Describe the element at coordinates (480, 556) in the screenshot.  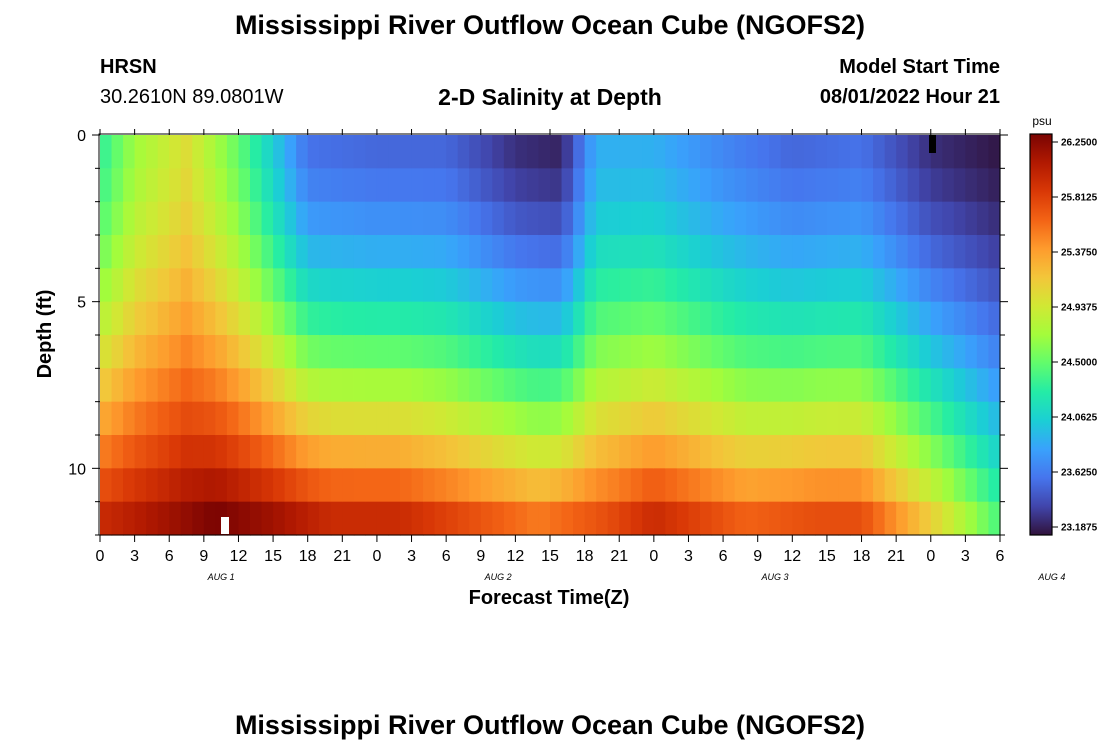
I see `x-tick-label: 9` at that location.